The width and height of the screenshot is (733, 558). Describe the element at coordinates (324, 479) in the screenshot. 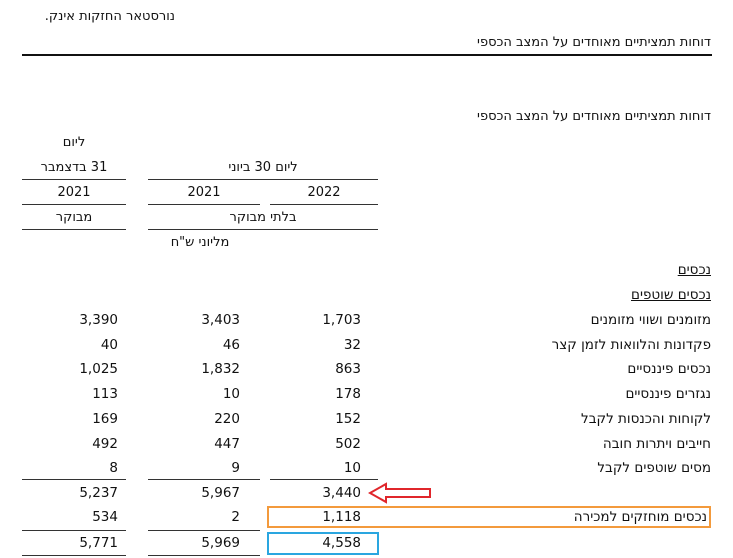

I see `subtotal-rule-2022` at that location.